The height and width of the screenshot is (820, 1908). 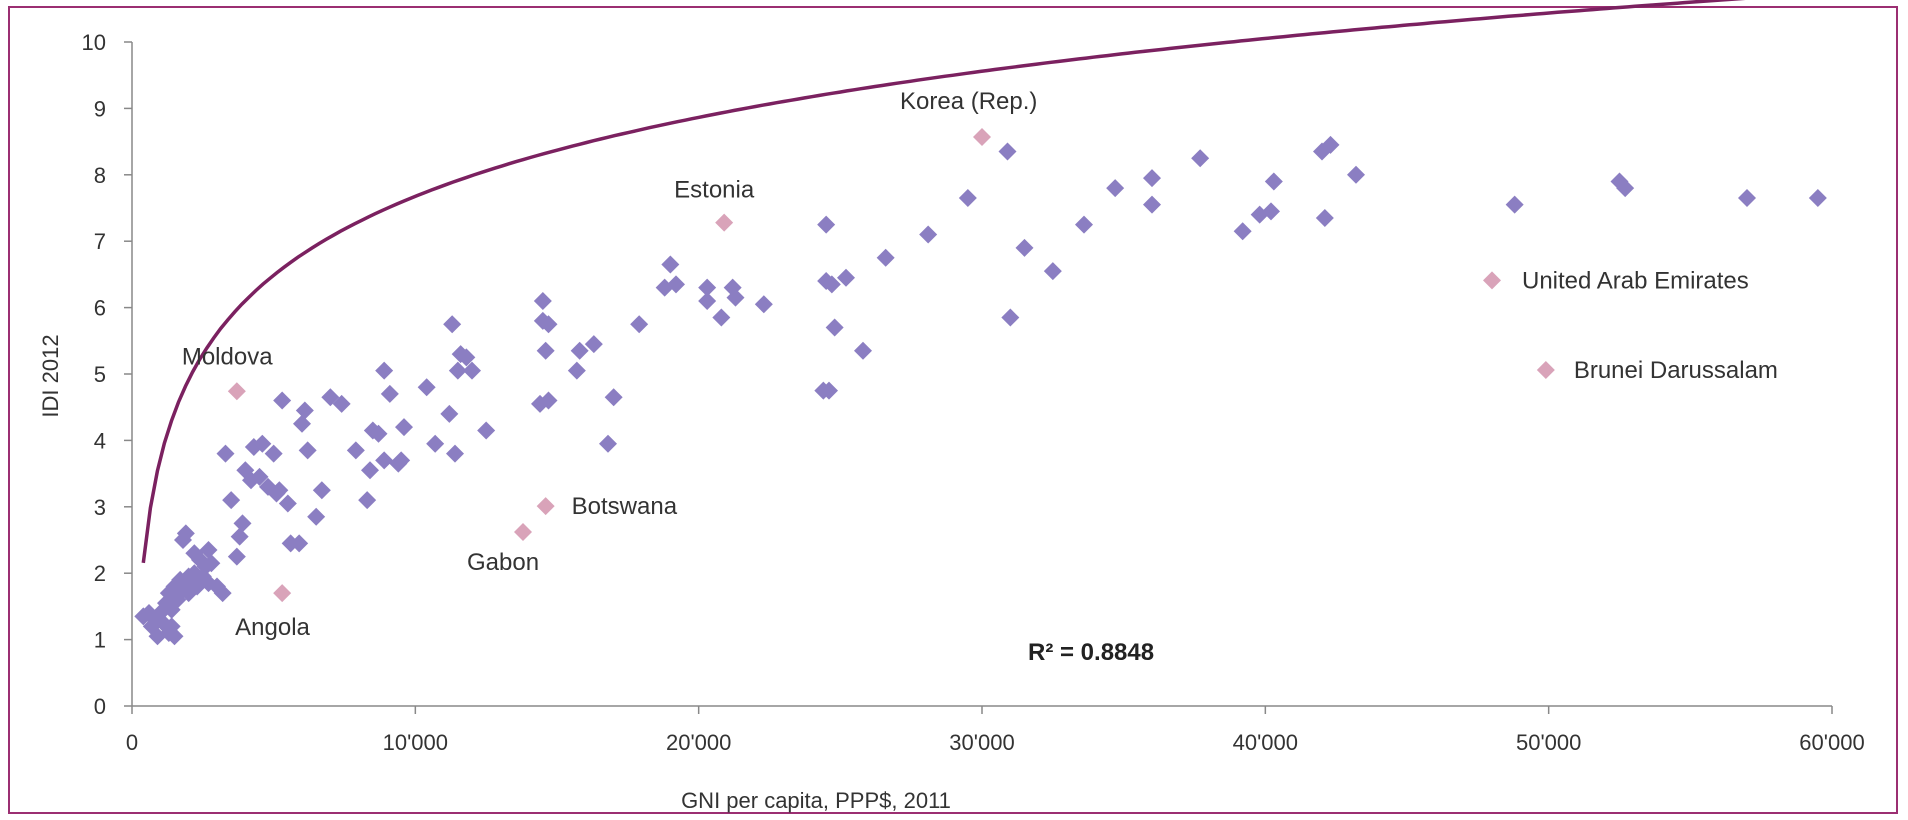 What do you see at coordinates (100, 440) in the screenshot?
I see `y-tick-label: 4` at bounding box center [100, 440].